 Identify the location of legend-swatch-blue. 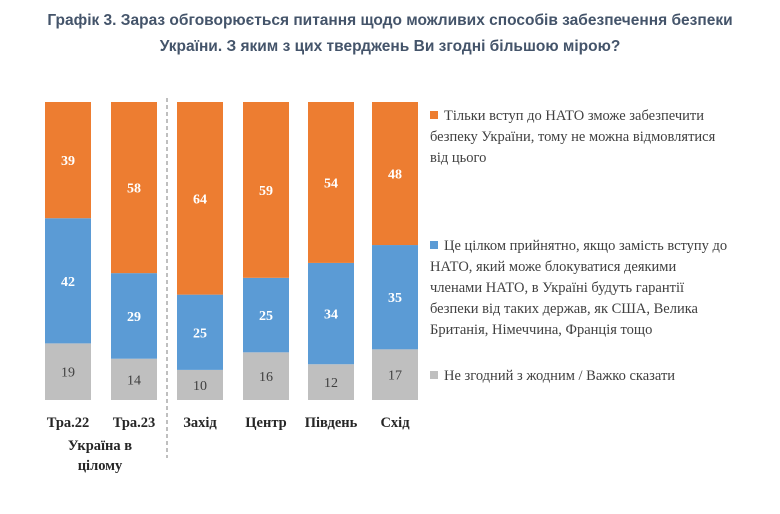
(434, 245).